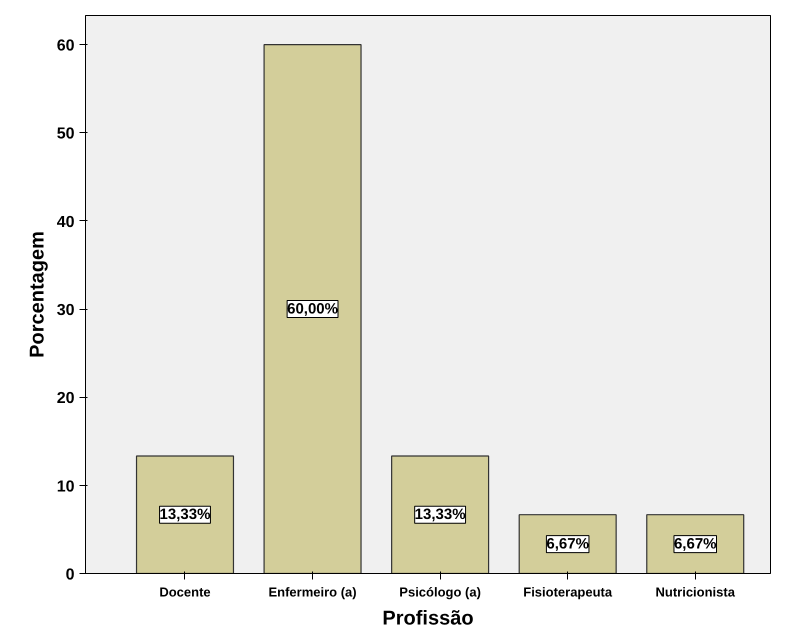 This screenshot has width=787, height=641. I want to click on data-label: 60,00%, so click(312, 309).